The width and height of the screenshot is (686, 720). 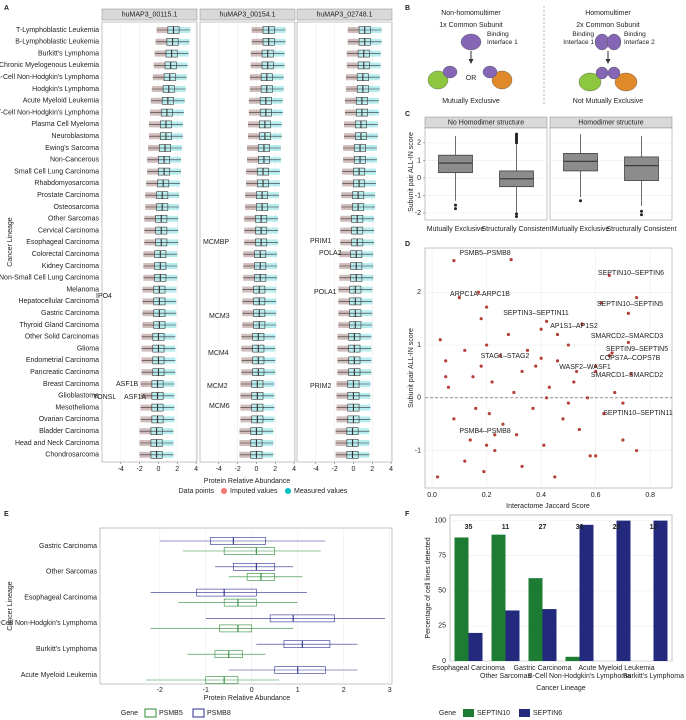 I want to click on gene-annotation: MCM4, so click(x=218, y=353).